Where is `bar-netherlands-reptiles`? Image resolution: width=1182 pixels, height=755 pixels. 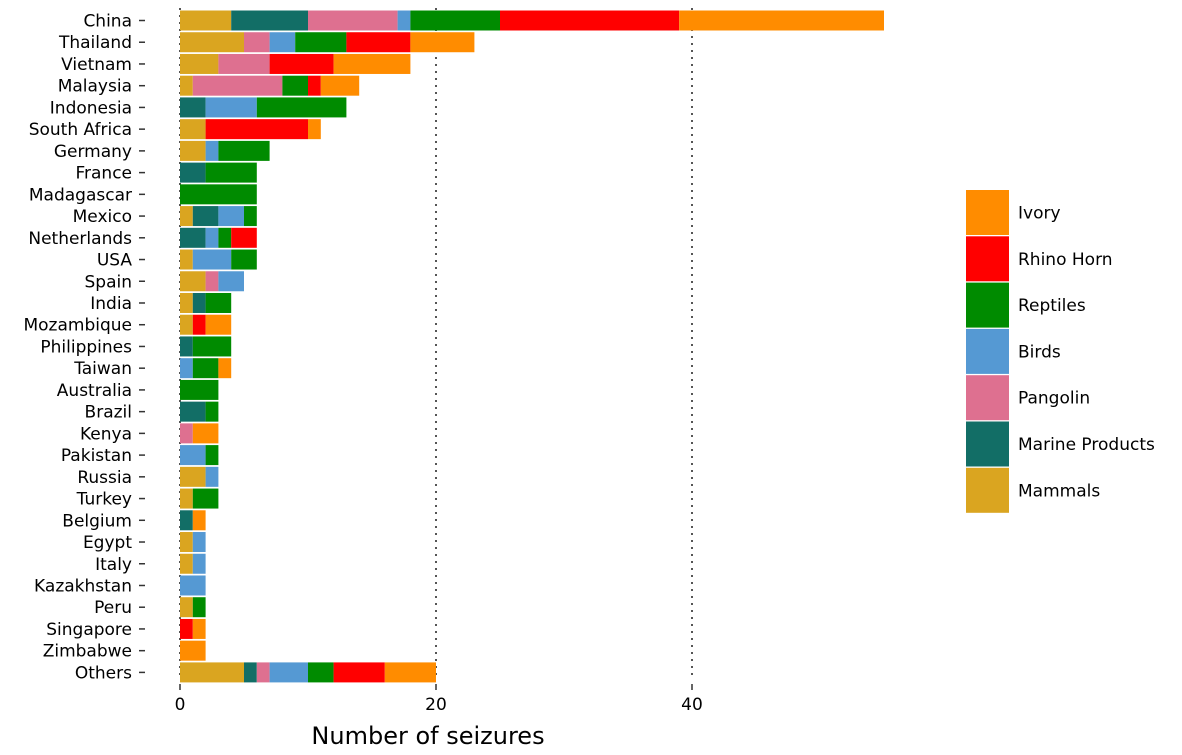
bar-netherlands-reptiles is located at coordinates (225, 237).